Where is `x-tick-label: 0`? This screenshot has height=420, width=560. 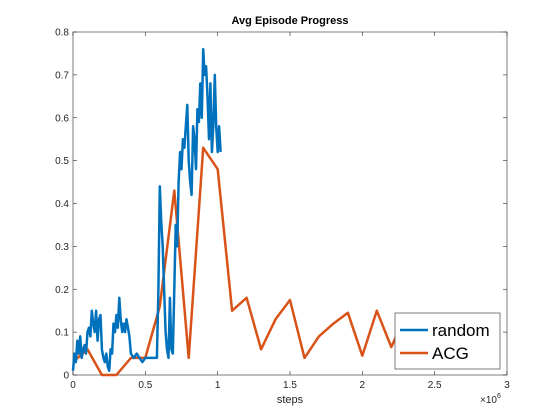
x-tick-label: 0 is located at coordinates (73, 385).